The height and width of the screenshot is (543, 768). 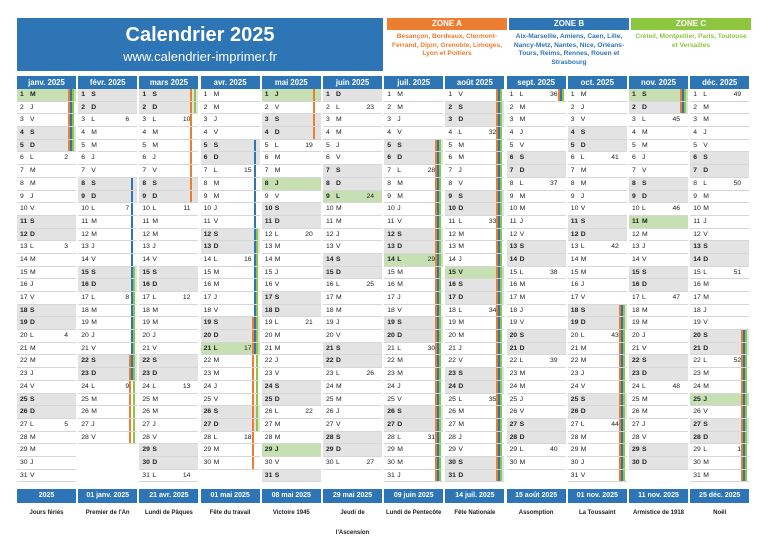 What do you see at coordinates (108, 438) in the screenshot?
I see `day-row: 28 V` at bounding box center [108, 438].